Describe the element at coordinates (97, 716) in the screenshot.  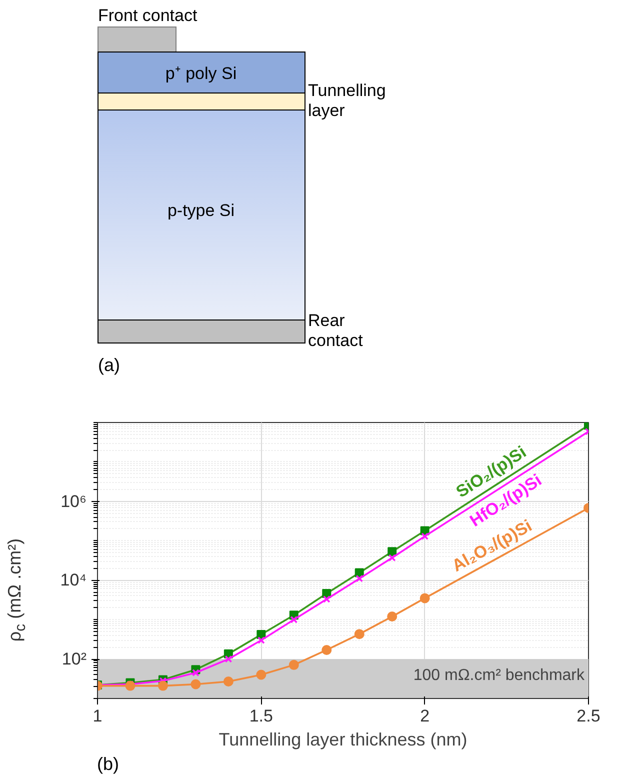
I see `x-tick-label: 1` at that location.